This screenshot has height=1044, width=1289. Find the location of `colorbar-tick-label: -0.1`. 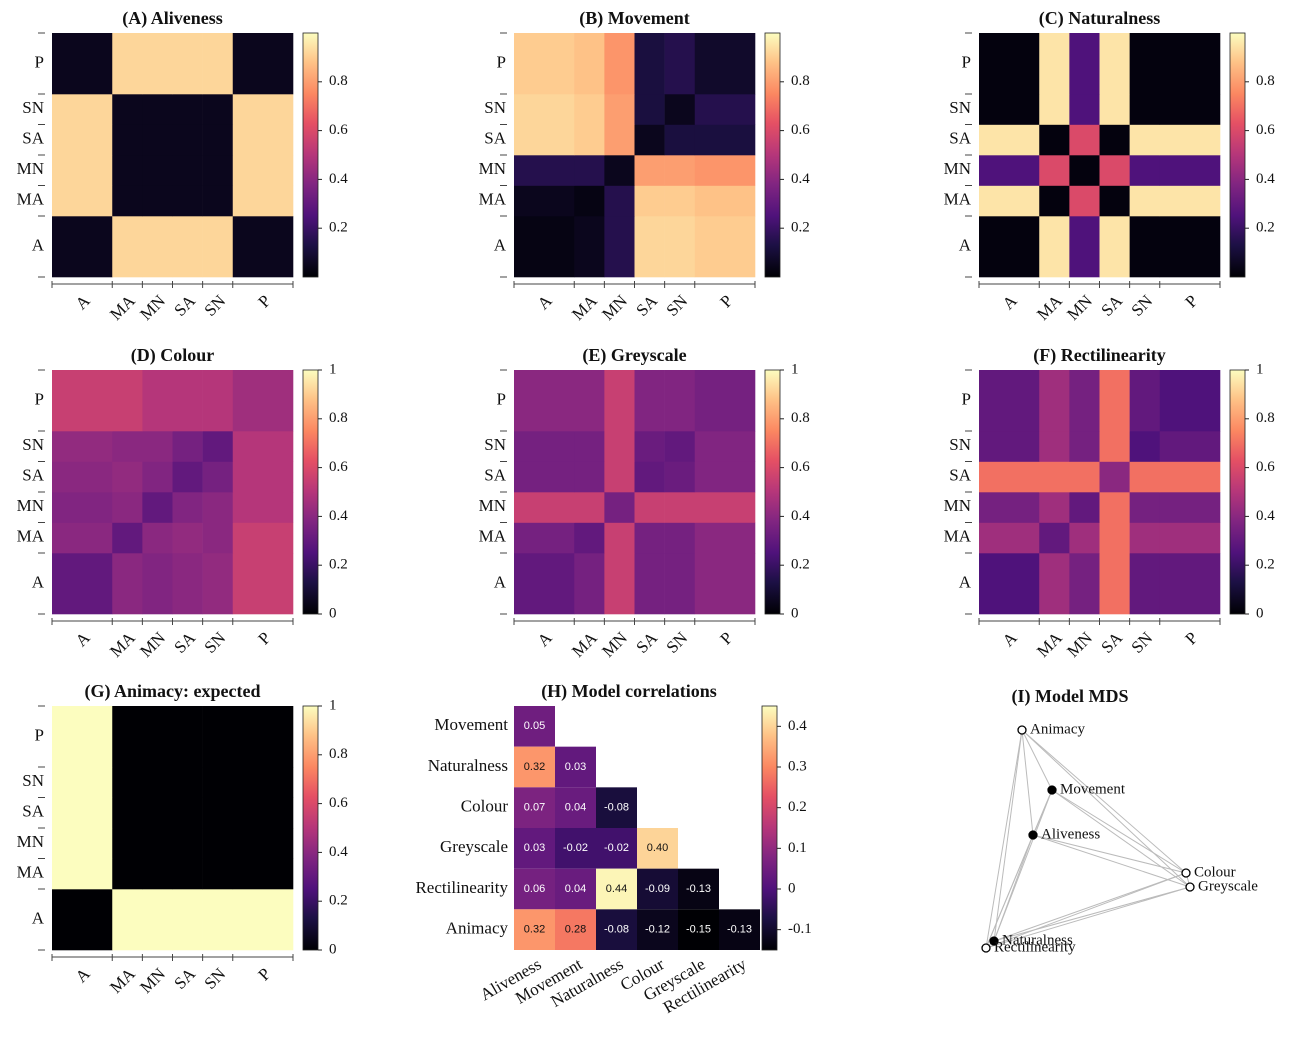

colorbar-tick-label: -0.1 is located at coordinates (800, 929).